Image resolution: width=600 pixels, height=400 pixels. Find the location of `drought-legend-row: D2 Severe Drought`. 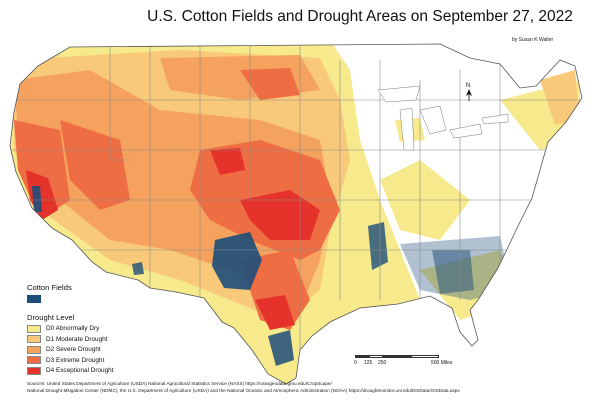

drought-legend-row: D2 Severe Drought is located at coordinates (70, 350).